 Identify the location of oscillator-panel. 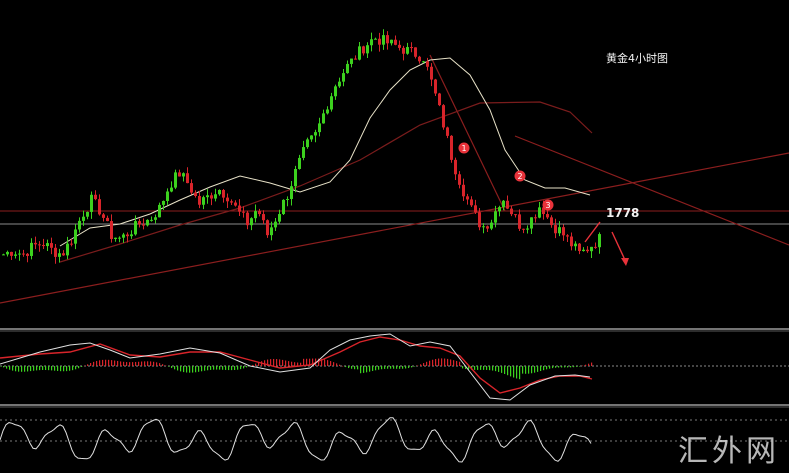
(394, 440).